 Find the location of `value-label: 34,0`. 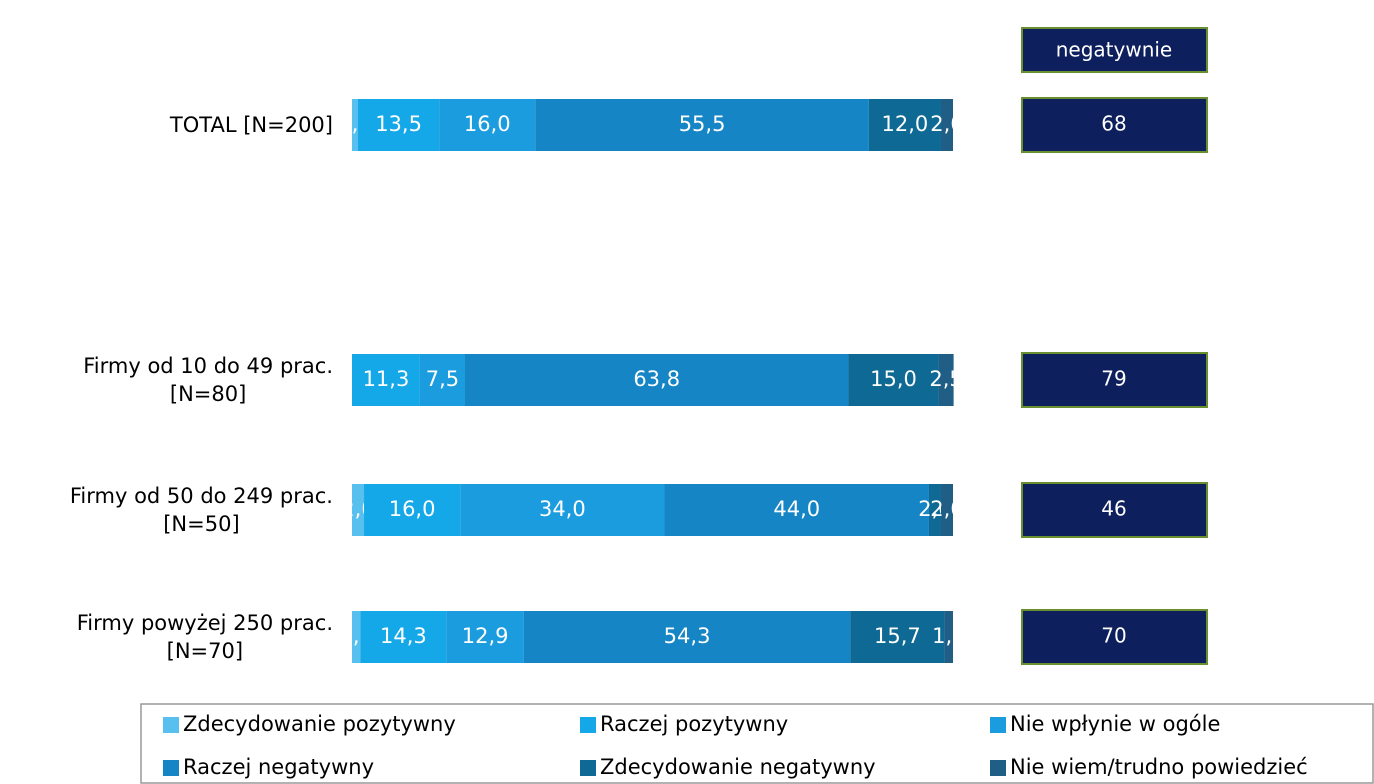

value-label: 34,0 is located at coordinates (562, 509).